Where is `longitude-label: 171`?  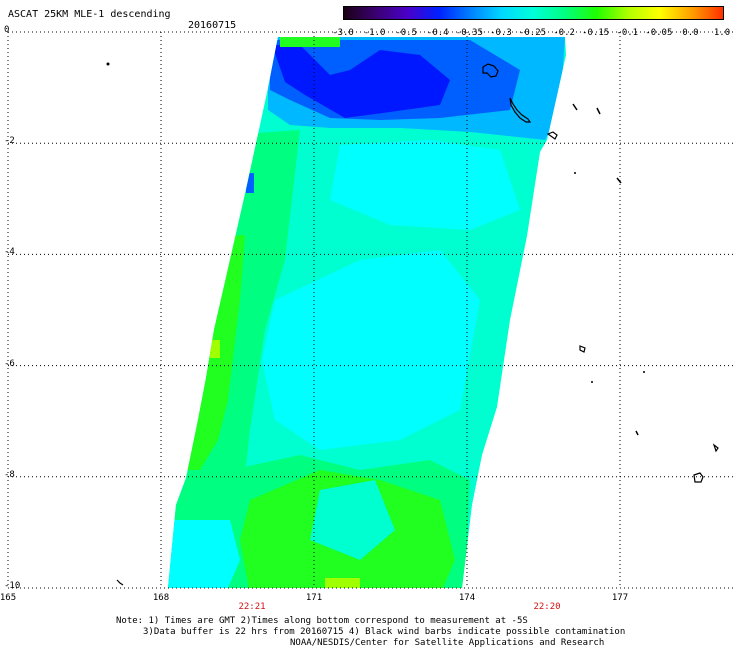
longitude-label: 171 is located at coordinates (314, 598).